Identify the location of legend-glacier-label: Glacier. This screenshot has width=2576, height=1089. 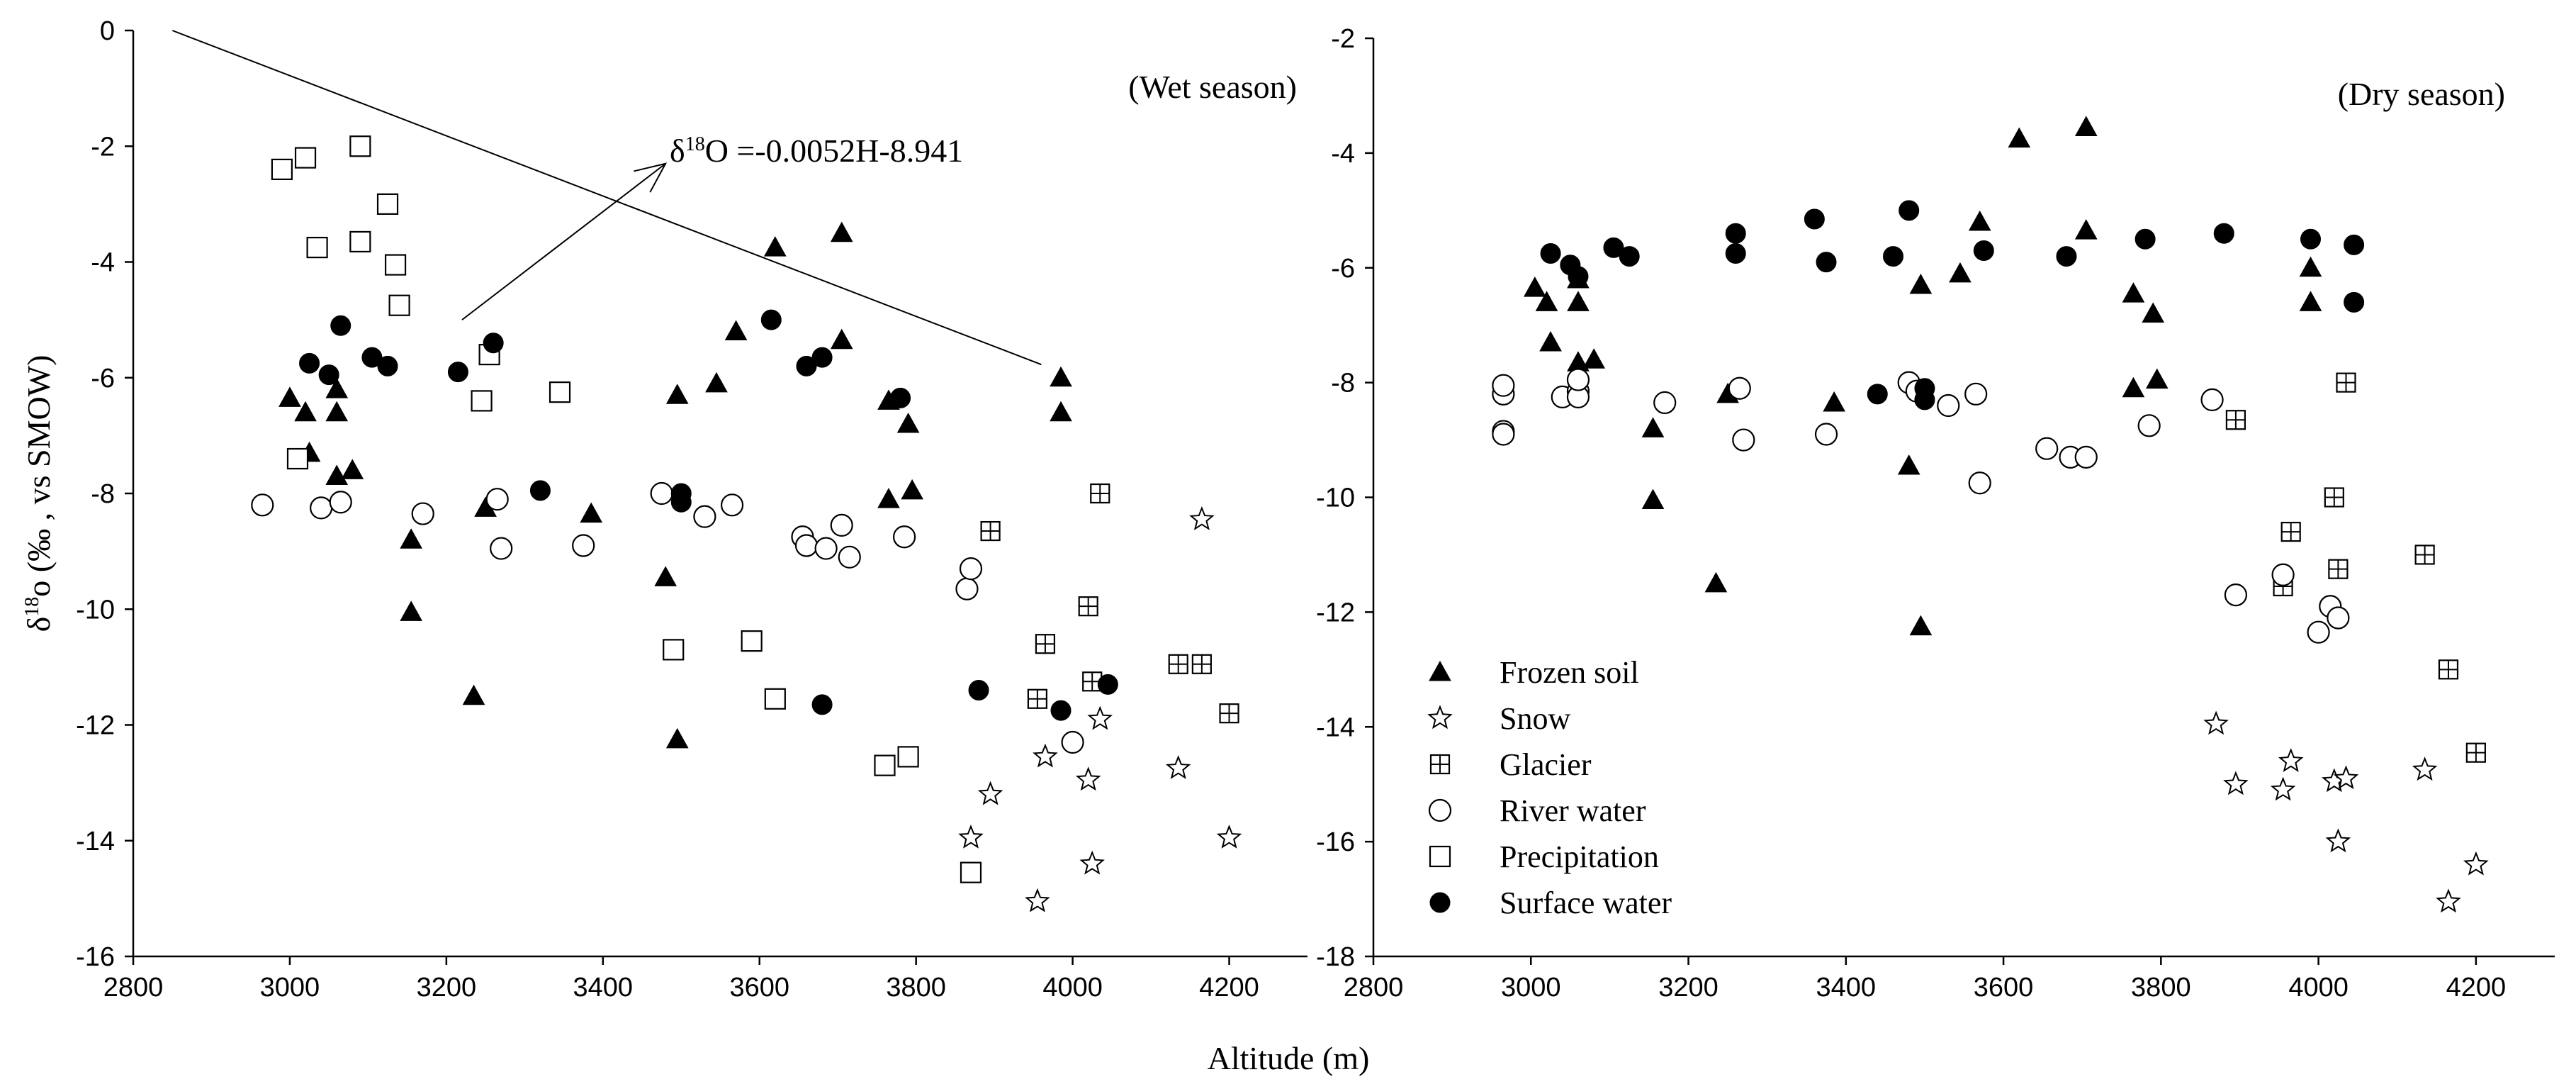
(1546, 764).